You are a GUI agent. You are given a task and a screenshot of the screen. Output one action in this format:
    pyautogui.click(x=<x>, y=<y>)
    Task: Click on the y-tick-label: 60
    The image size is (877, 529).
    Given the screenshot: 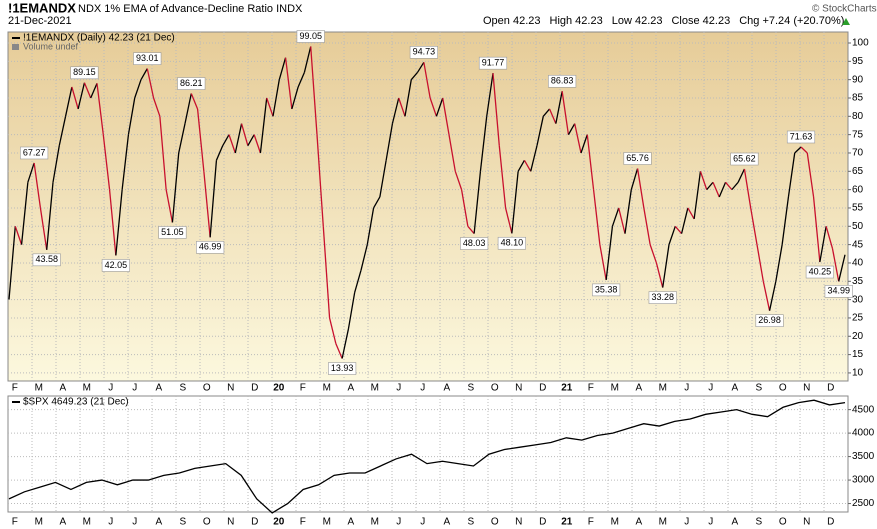 What is the action you would take?
    pyautogui.click(x=858, y=189)
    